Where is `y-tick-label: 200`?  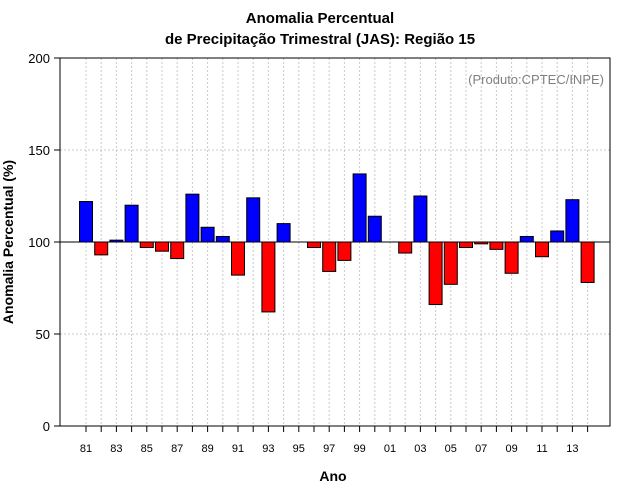 y-tick-label: 200 is located at coordinates (39, 58).